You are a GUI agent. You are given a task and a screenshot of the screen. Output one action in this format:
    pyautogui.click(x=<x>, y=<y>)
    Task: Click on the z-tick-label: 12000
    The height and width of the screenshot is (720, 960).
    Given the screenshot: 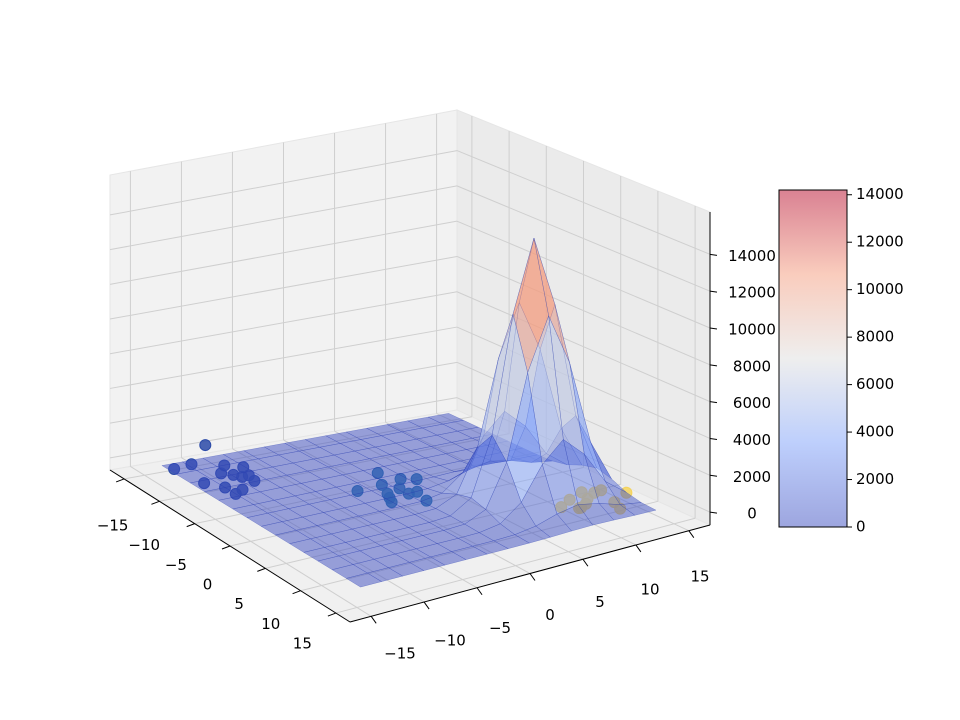 What is the action you would take?
    pyautogui.click(x=752, y=293)
    